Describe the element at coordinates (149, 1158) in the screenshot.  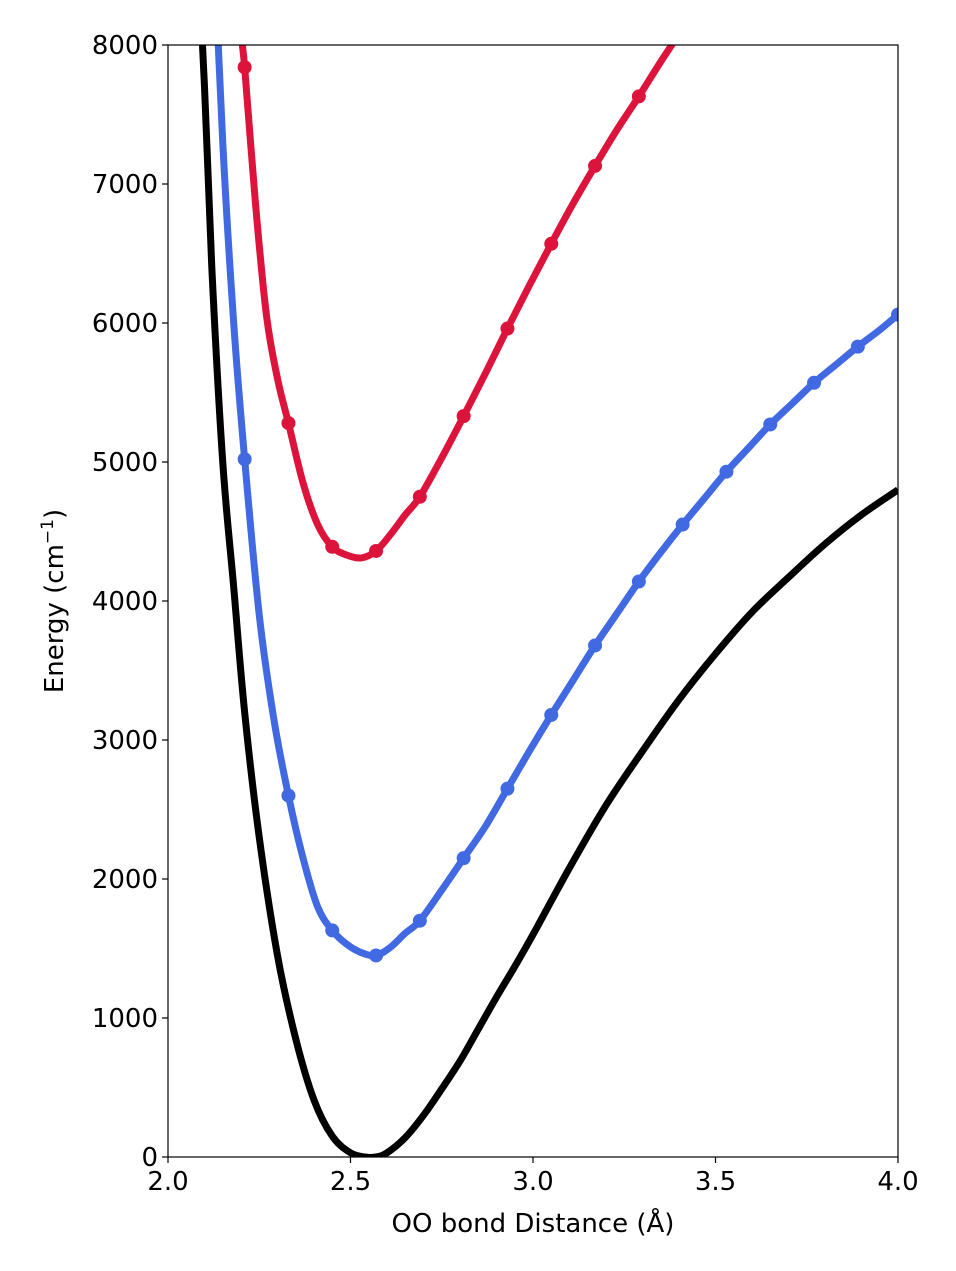
I see `y-tick-label: 0` at that location.